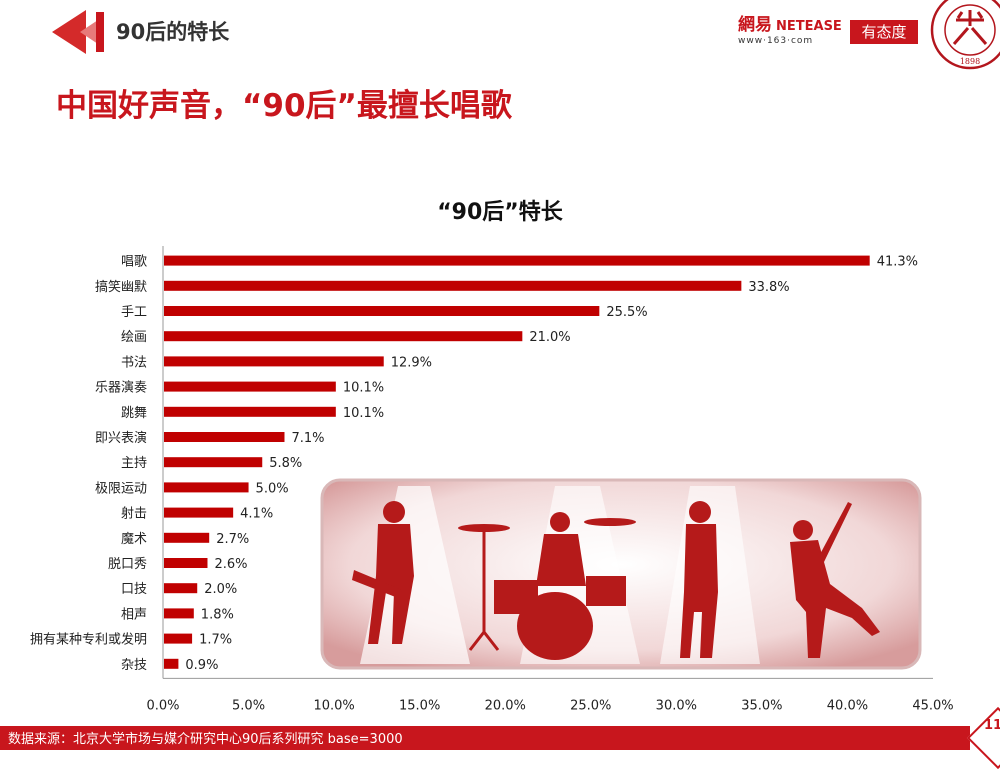 This screenshot has width=1000, height=769. Describe the element at coordinates (121, 388) in the screenshot. I see `category-label: 乐器演奏` at that location.